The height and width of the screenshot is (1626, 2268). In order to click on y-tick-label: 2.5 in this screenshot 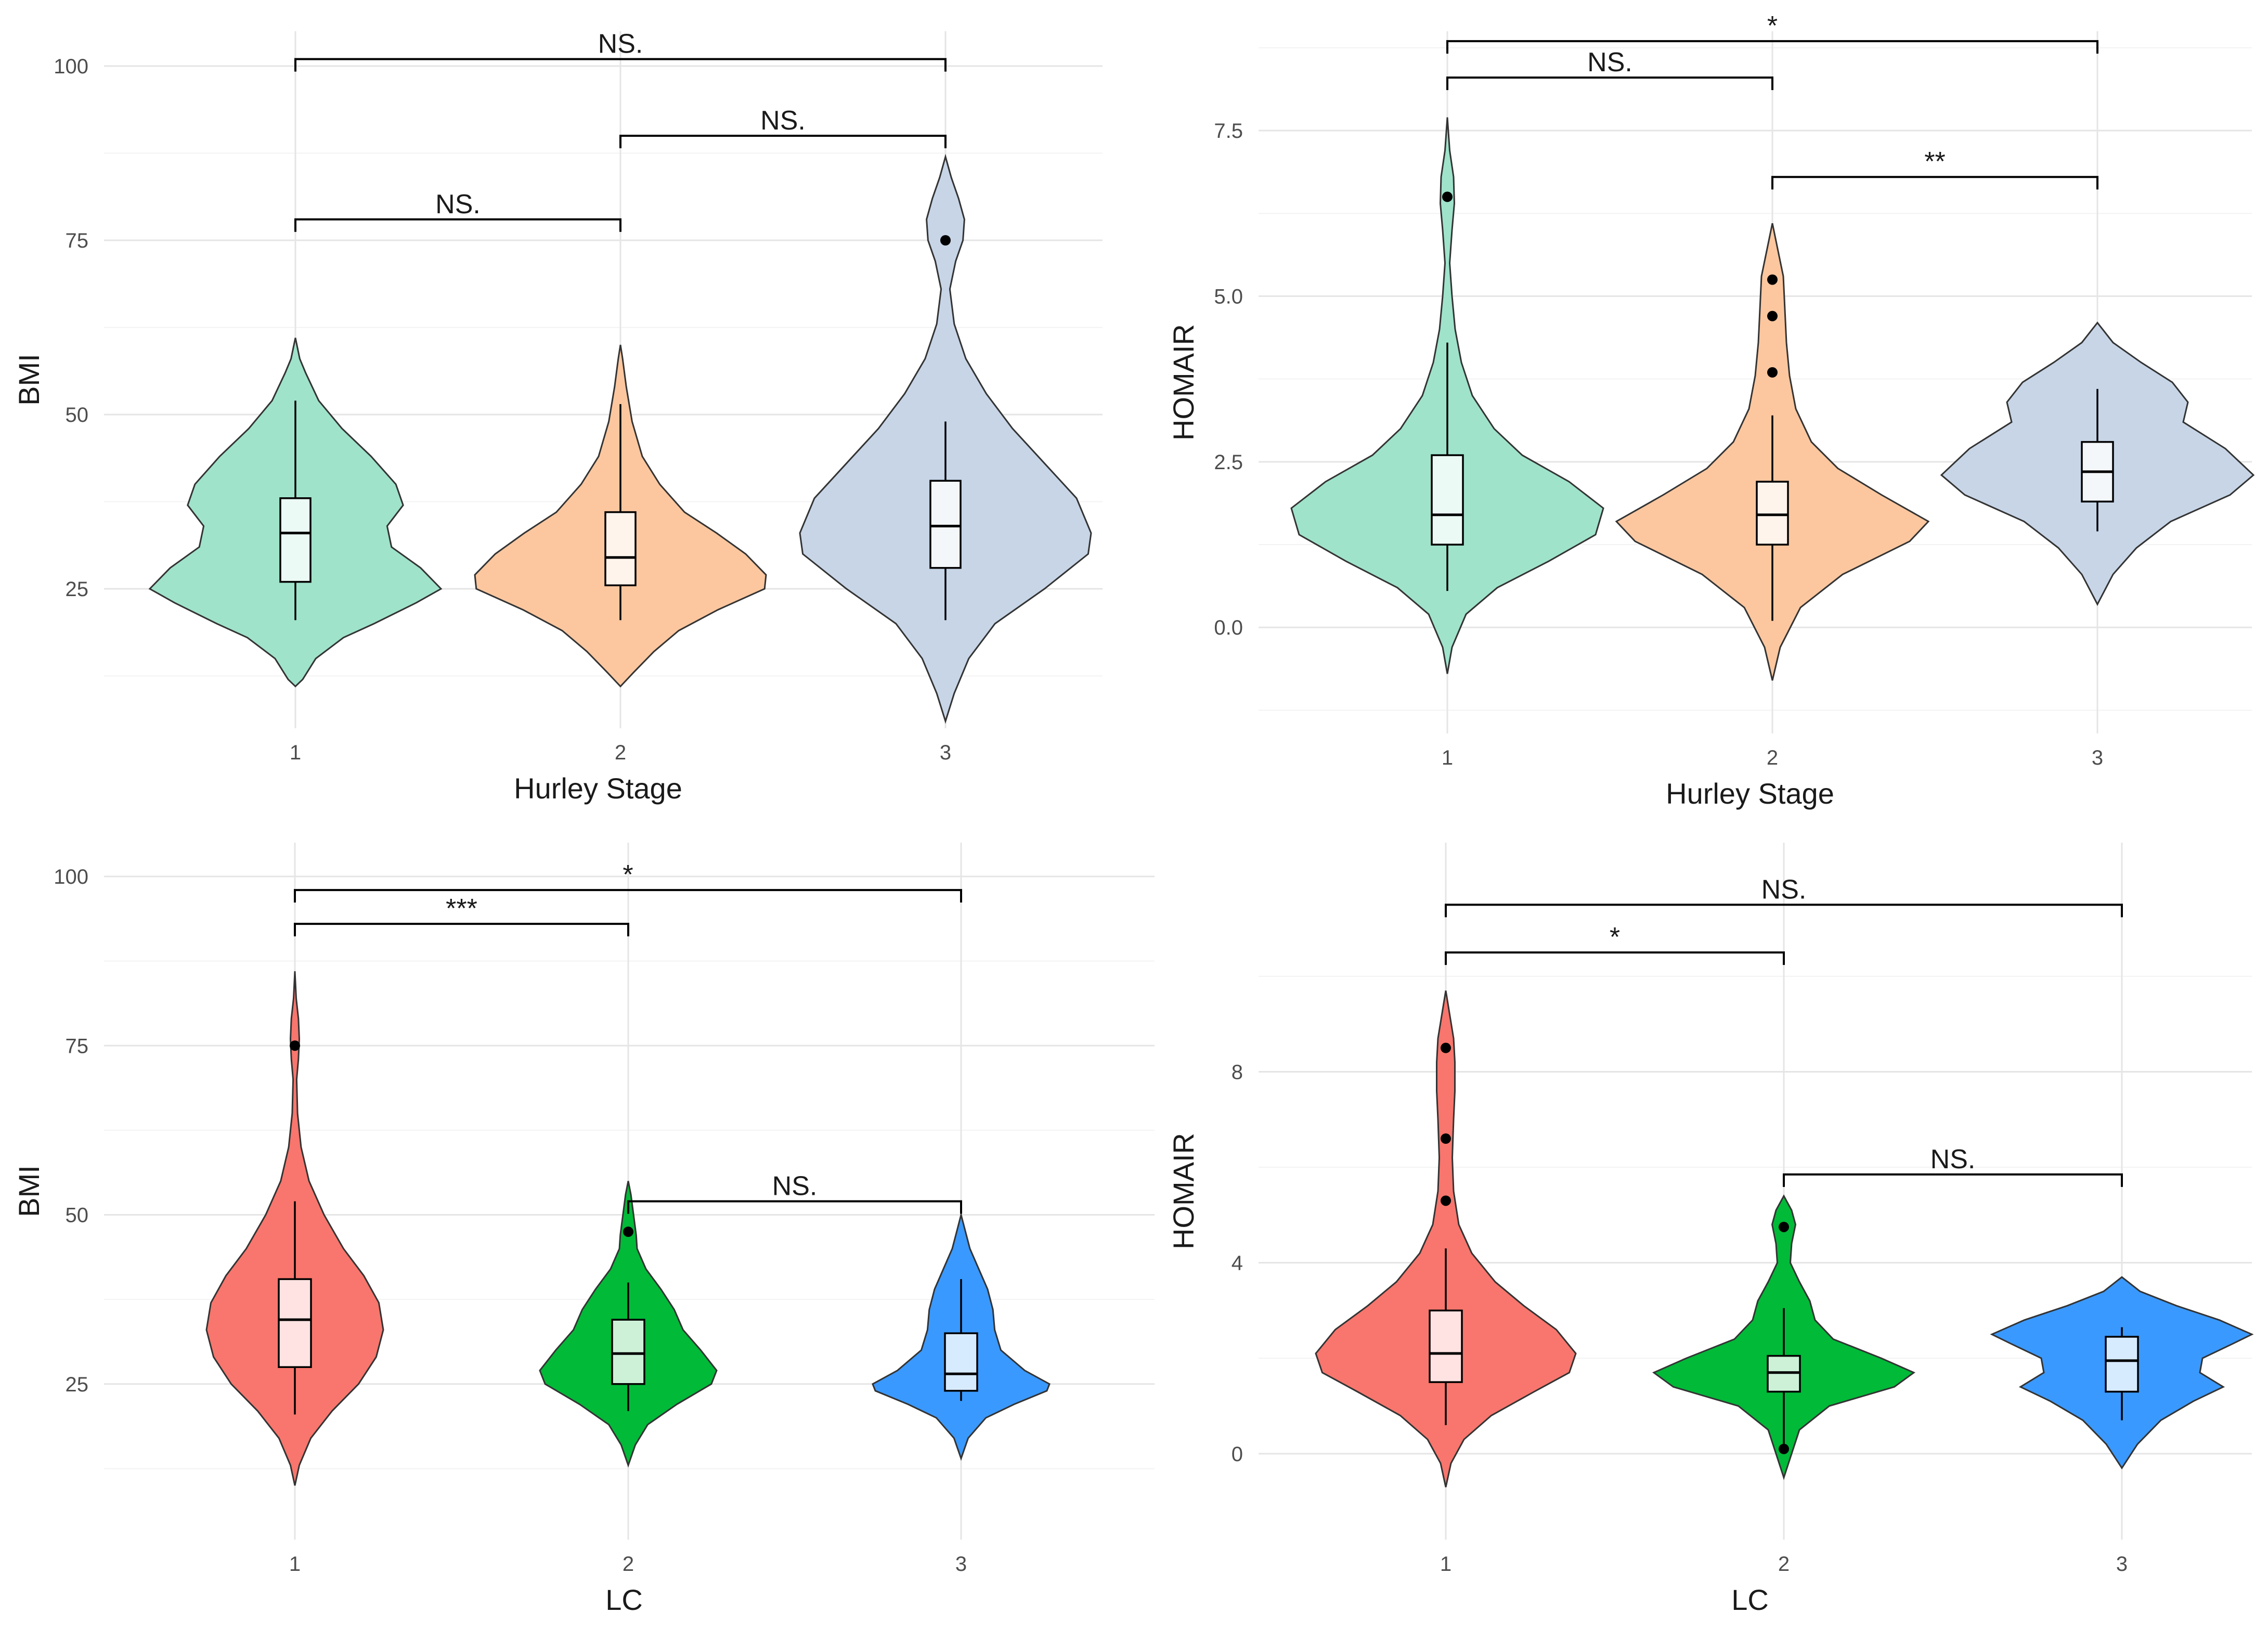, I will do `click(1229, 462)`.